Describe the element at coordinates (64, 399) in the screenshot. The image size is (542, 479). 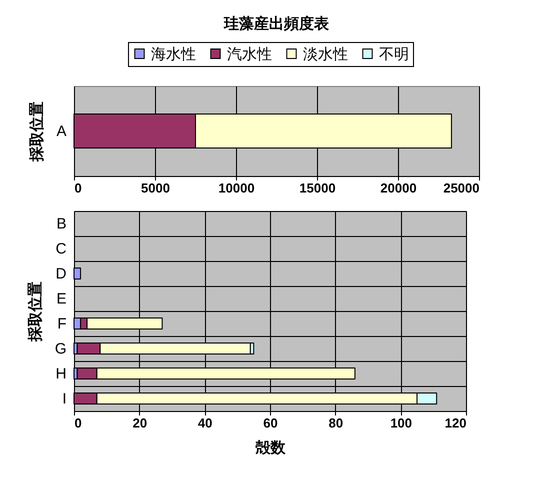
I see `y-tick-label: I` at that location.